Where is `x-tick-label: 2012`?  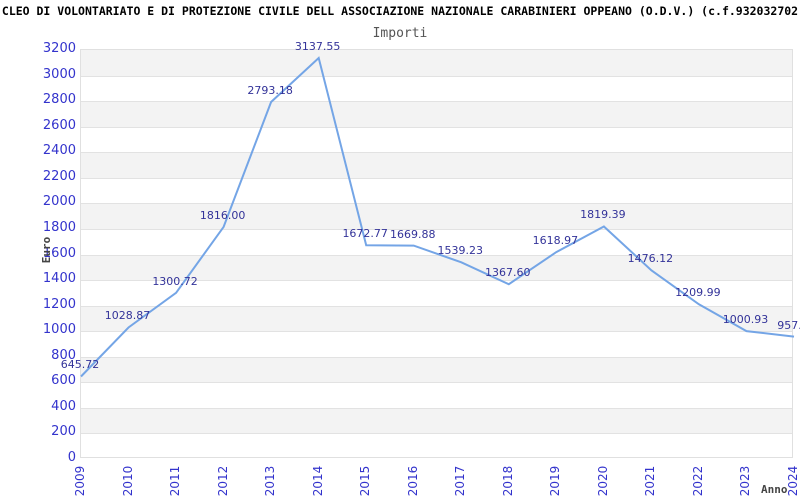 x-tick-label: 2012 is located at coordinates (222, 481).